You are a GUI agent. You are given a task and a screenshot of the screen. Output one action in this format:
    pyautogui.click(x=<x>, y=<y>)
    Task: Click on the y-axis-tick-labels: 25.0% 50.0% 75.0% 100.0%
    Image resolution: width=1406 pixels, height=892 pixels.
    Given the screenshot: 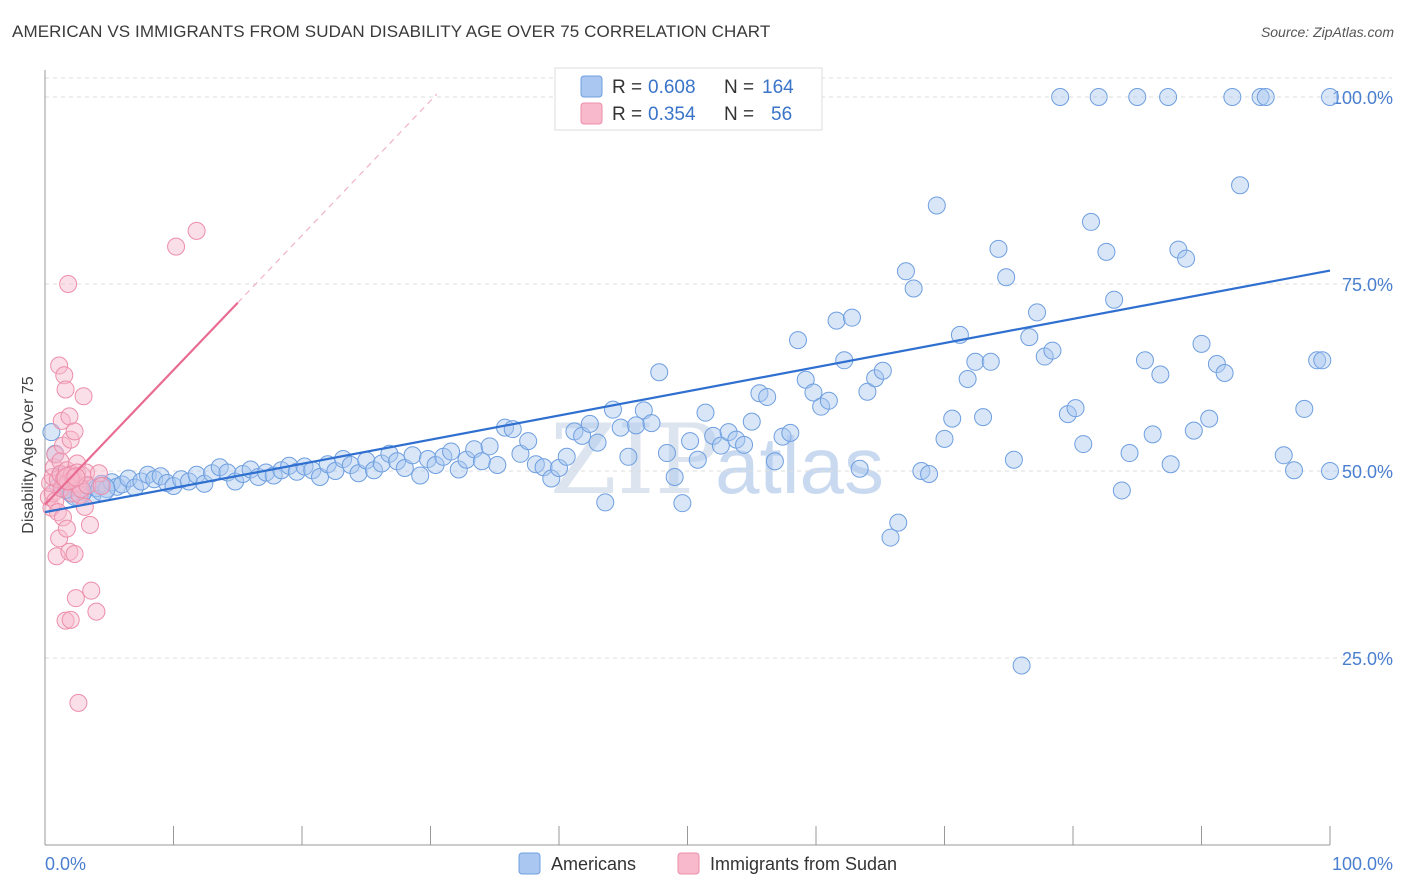 What is the action you would take?
    pyautogui.click(x=1362, y=378)
    